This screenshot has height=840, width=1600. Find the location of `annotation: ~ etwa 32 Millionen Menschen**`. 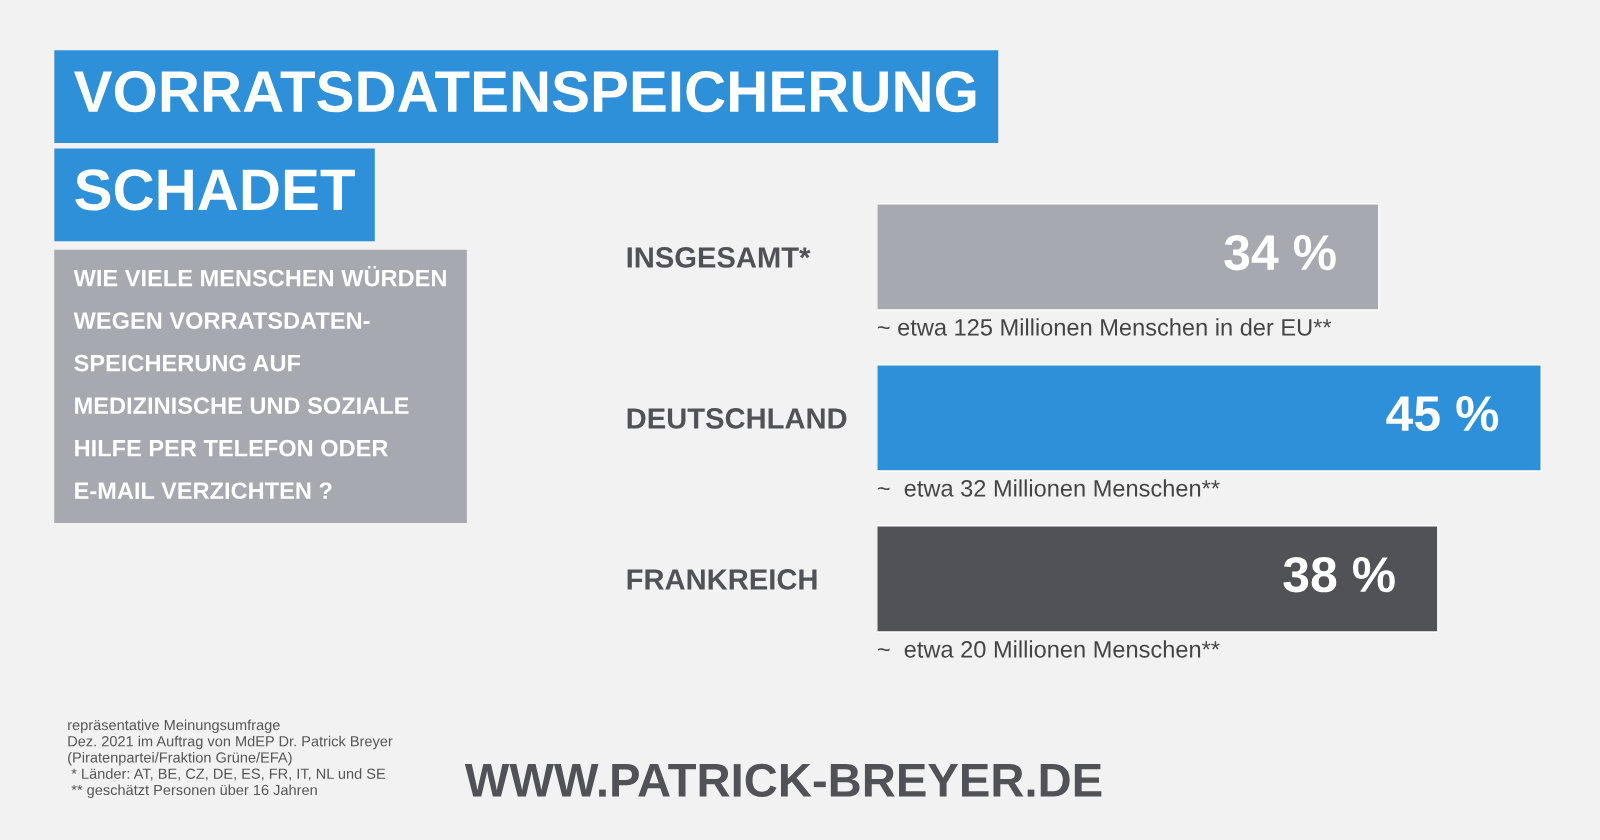

annotation: ~ etwa 32 Millionen Menschen** is located at coordinates (1048, 488).